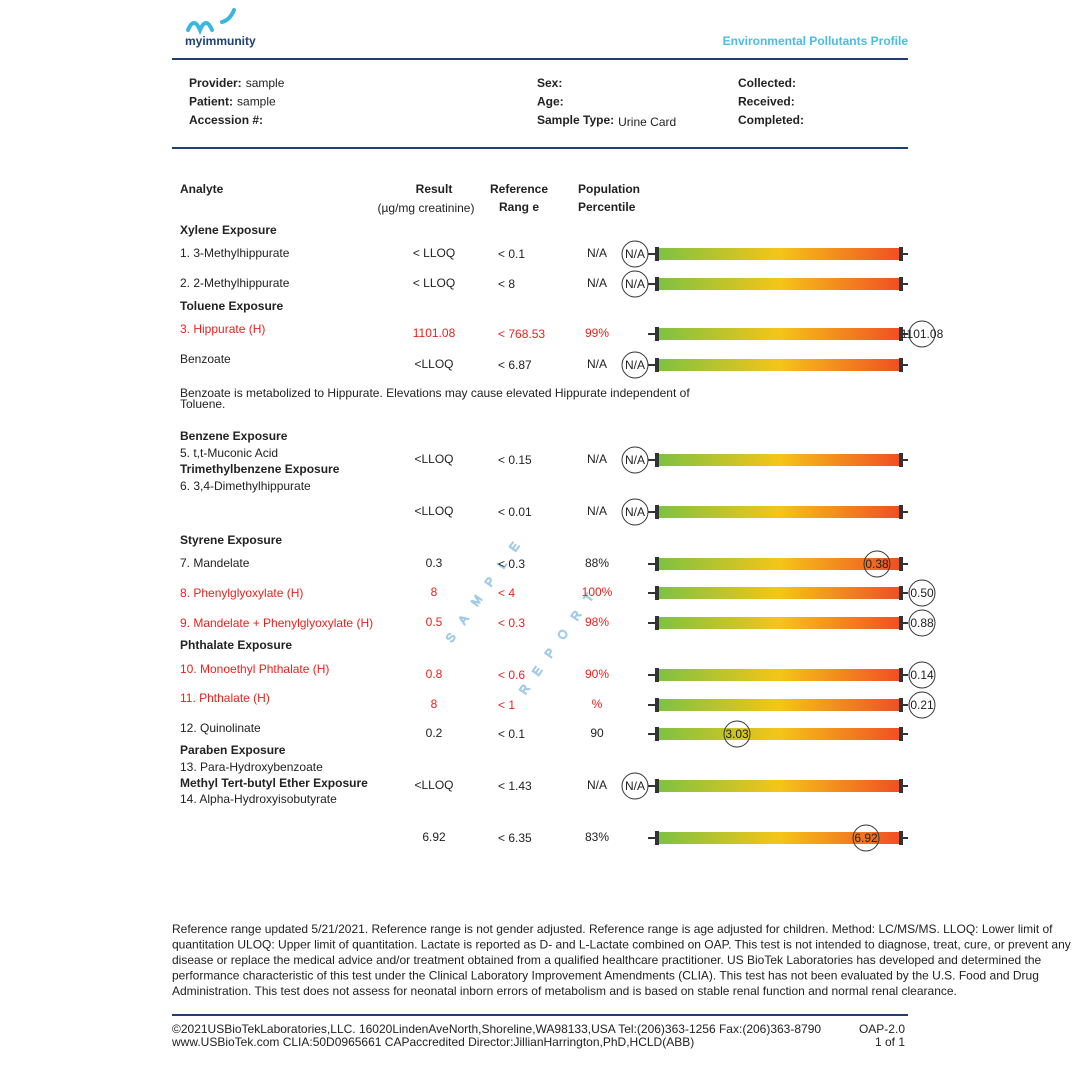 Image resolution: width=1080 pixels, height=1080 pixels. I want to click on info-label: Patient:, so click(211, 102).